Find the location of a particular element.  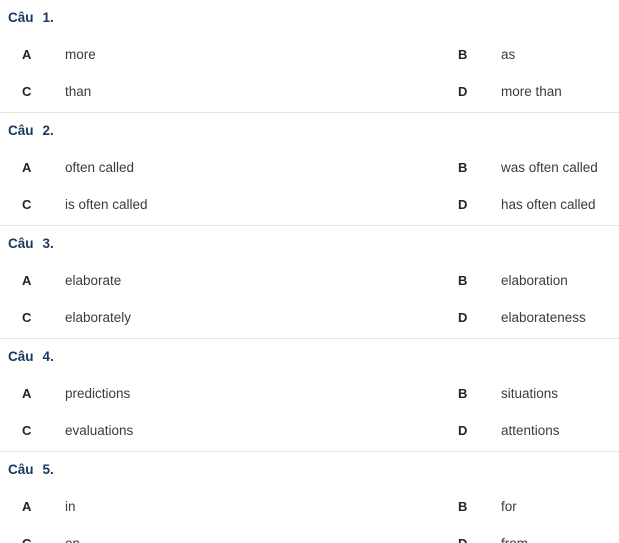

option-row-c: C elaborately is located at coordinates (225, 317).